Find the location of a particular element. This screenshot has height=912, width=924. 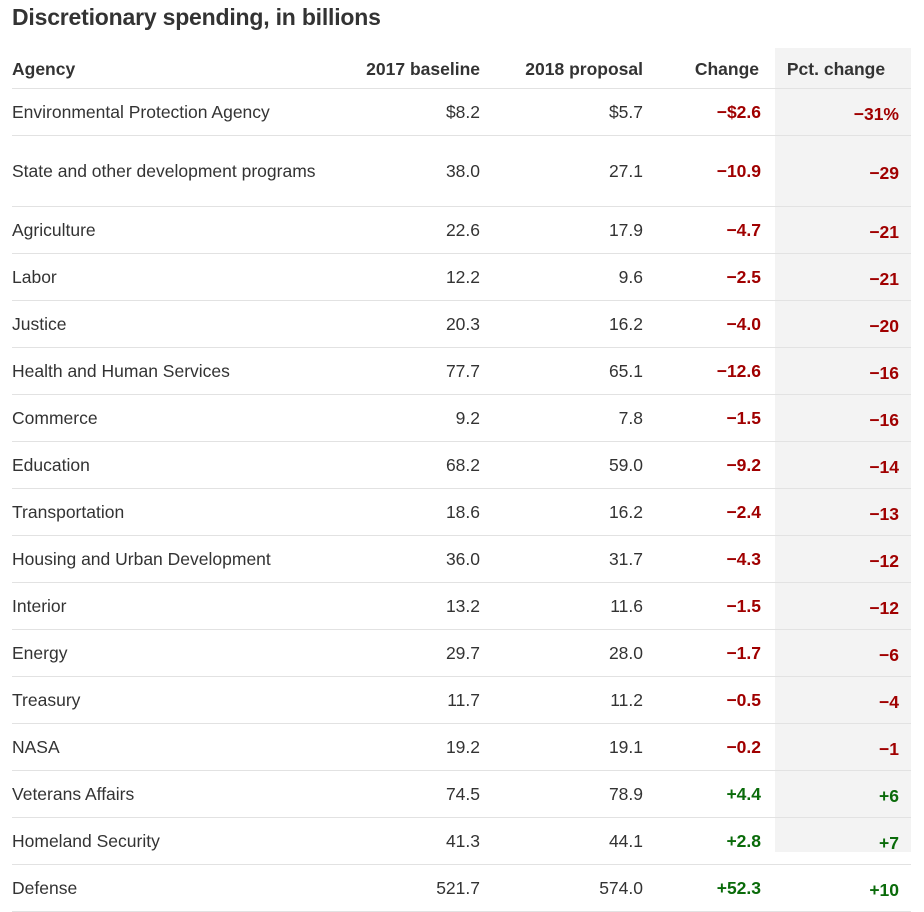

table-row: Education 68.2 59.0 −9.2 −14 is located at coordinates (461, 465).